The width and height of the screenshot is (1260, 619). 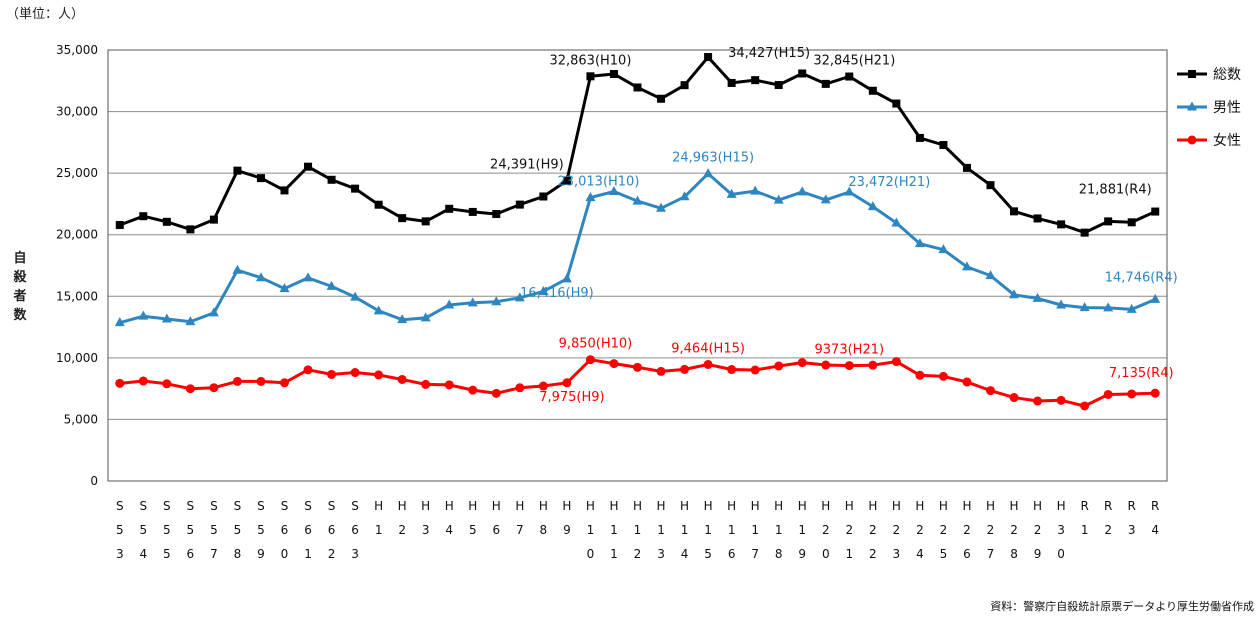 I want to click on x-tick-label: H 1 4, so click(x=684, y=530).